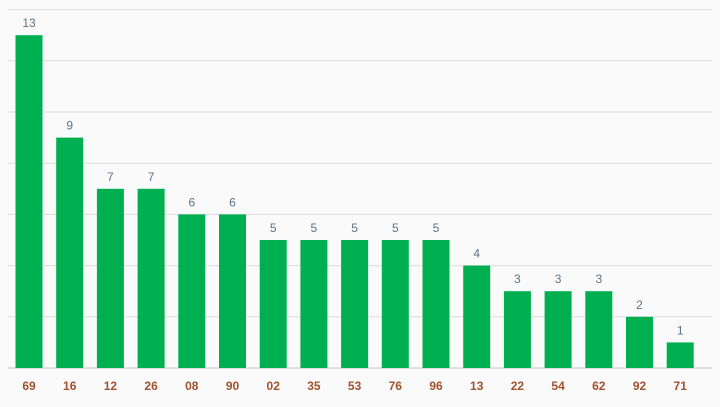  I want to click on category-label-96: 96, so click(436, 386).